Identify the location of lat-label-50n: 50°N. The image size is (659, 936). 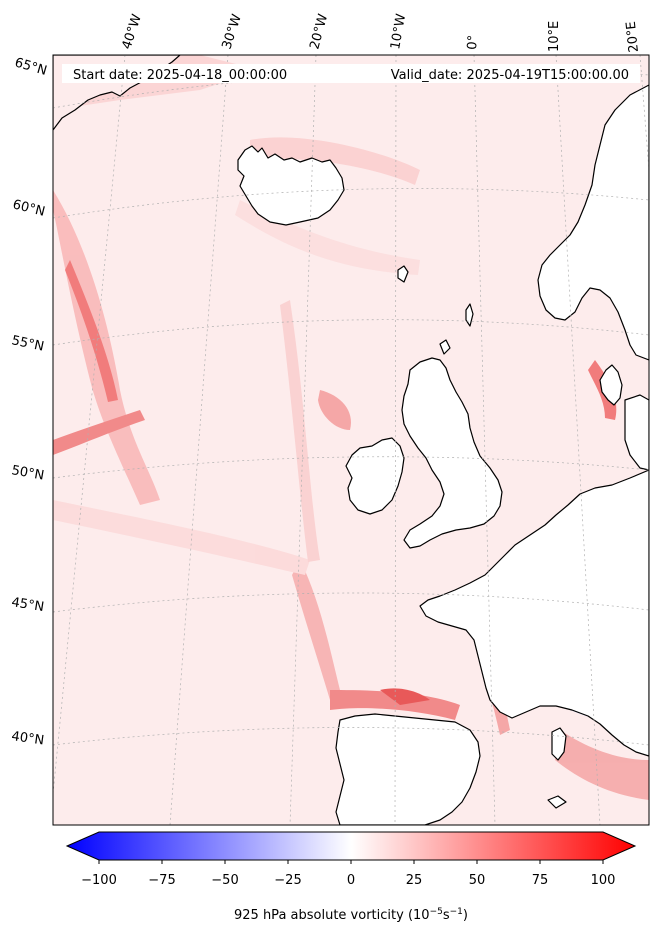
(27, 473).